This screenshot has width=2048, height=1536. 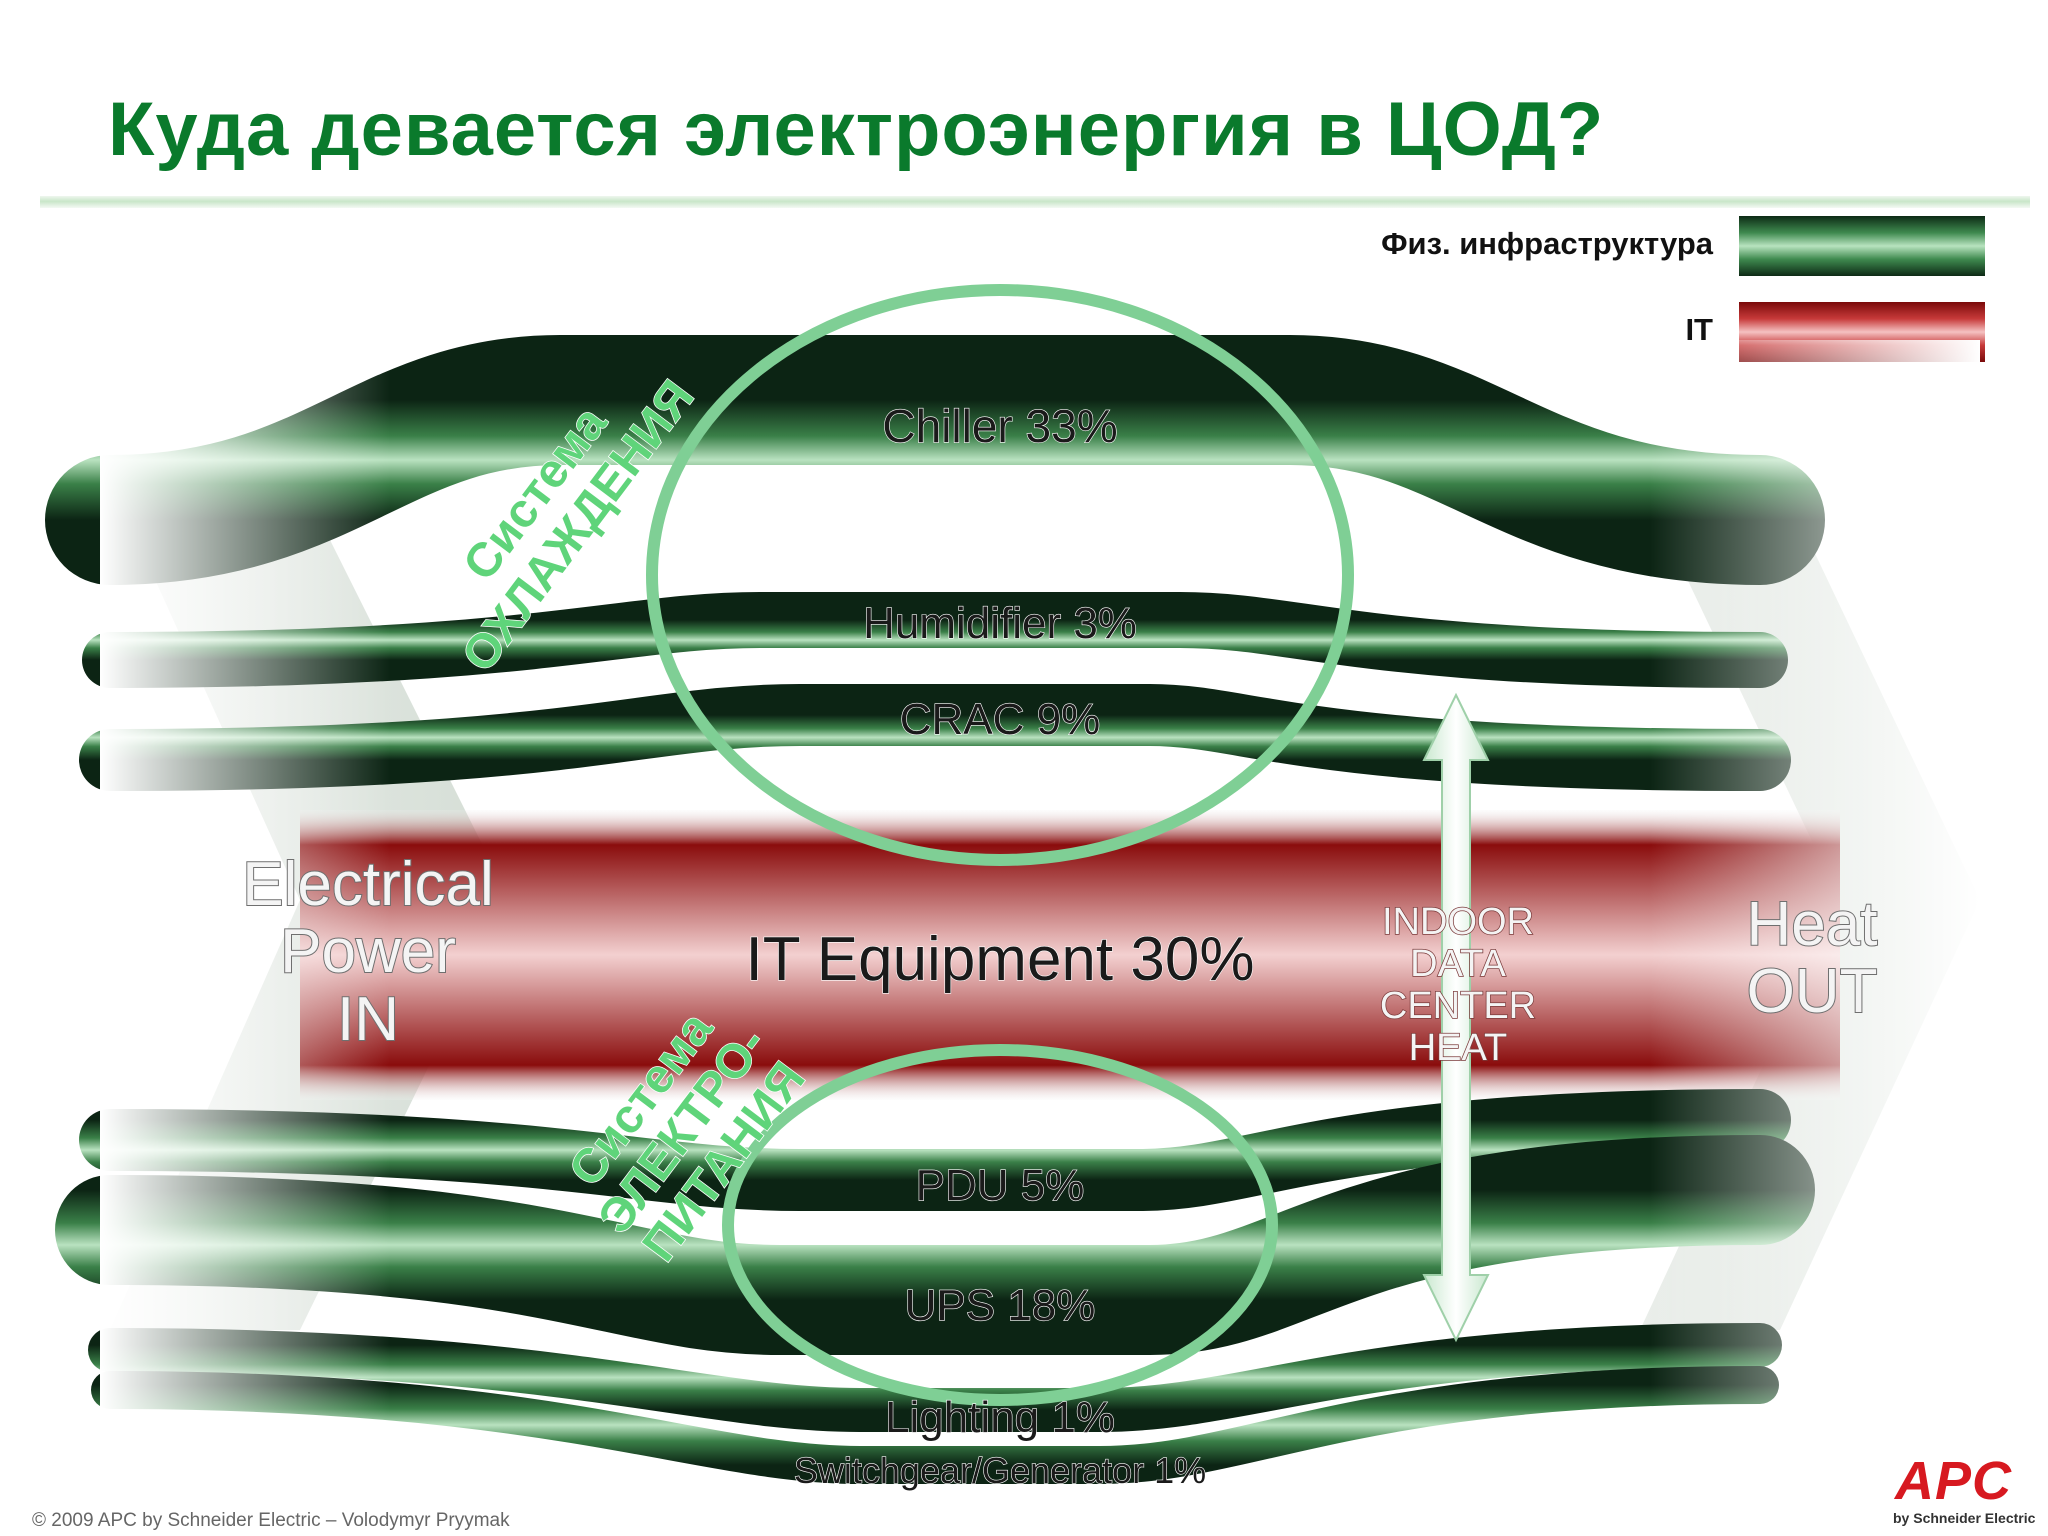 I want to click on tube-crac, so click(x=935, y=737).